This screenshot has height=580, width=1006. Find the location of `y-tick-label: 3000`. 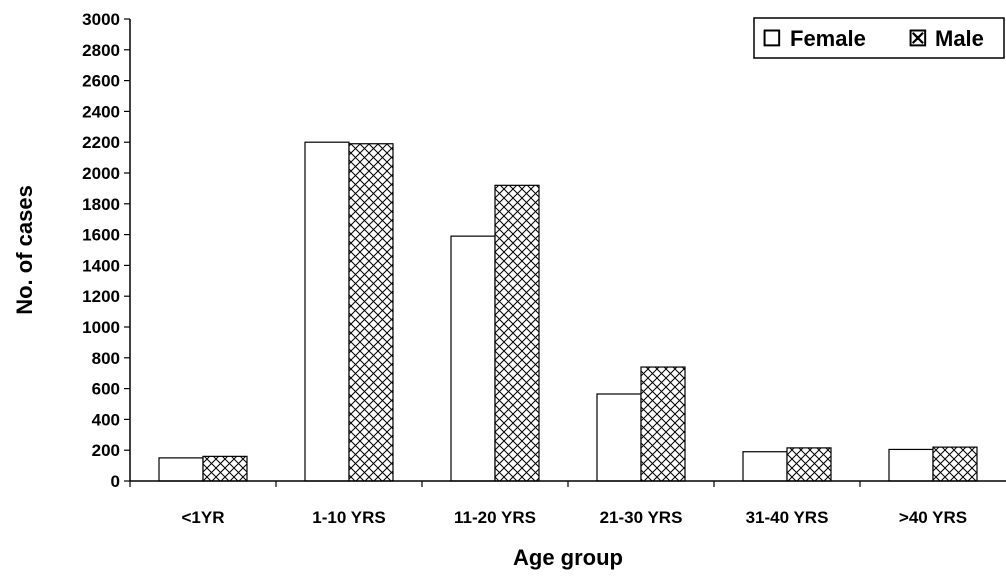

y-tick-label: 3000 is located at coordinates (101, 19).